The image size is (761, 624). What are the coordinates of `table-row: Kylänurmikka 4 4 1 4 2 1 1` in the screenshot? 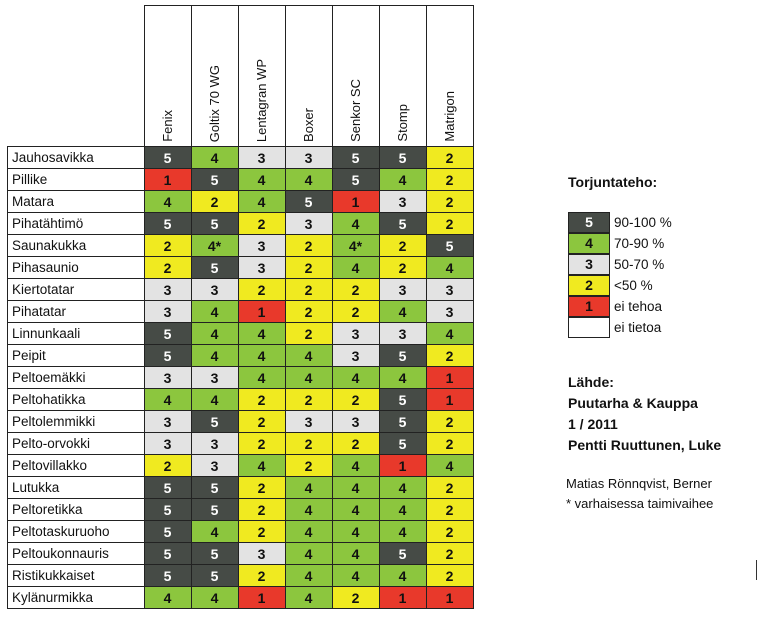 It's located at (240, 597).